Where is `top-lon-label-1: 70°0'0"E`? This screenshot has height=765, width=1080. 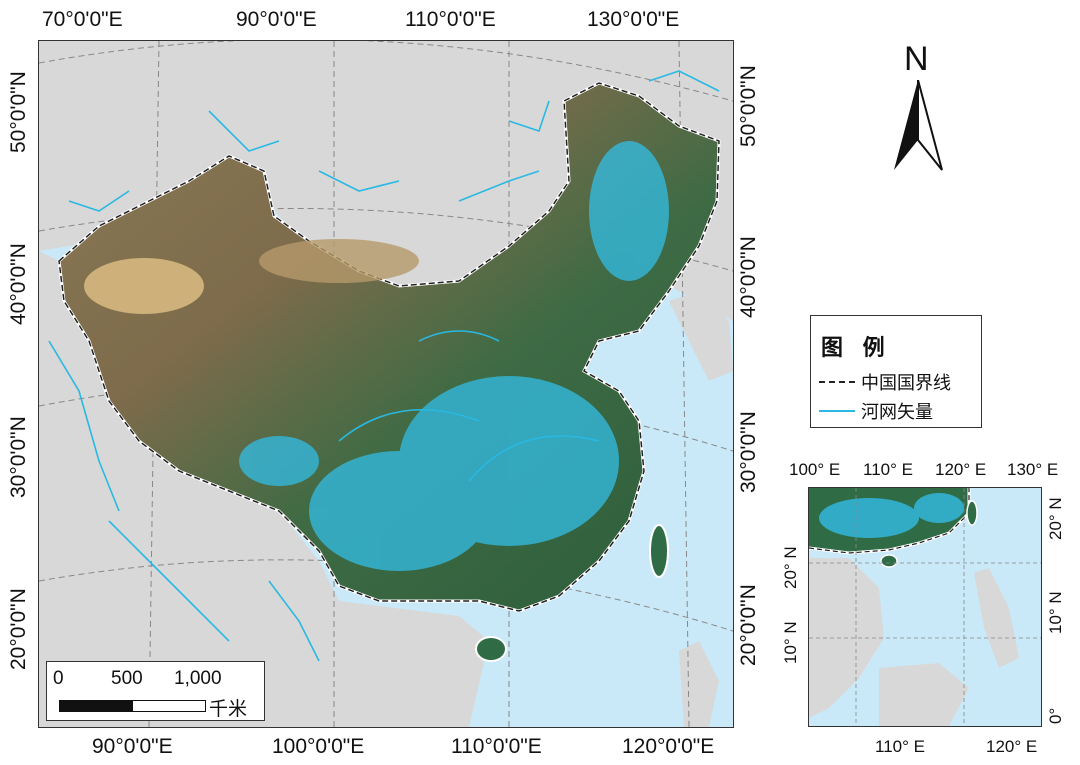 top-lon-label-1: 70°0'0"E is located at coordinates (82, 19).